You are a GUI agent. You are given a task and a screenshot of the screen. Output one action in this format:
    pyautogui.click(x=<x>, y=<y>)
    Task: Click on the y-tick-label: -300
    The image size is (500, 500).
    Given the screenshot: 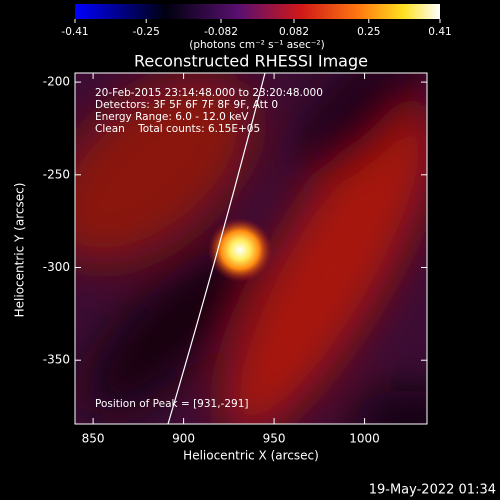 What is the action you would take?
    pyautogui.click(x=56, y=267)
    